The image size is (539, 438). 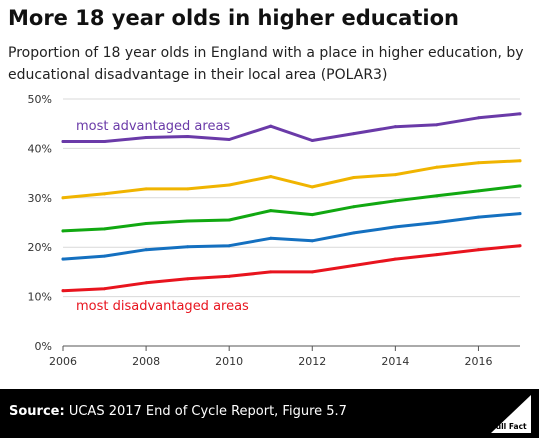 What do you see at coordinates (229, 361) in the screenshot?
I see `x-tick-label: 2010` at bounding box center [229, 361].